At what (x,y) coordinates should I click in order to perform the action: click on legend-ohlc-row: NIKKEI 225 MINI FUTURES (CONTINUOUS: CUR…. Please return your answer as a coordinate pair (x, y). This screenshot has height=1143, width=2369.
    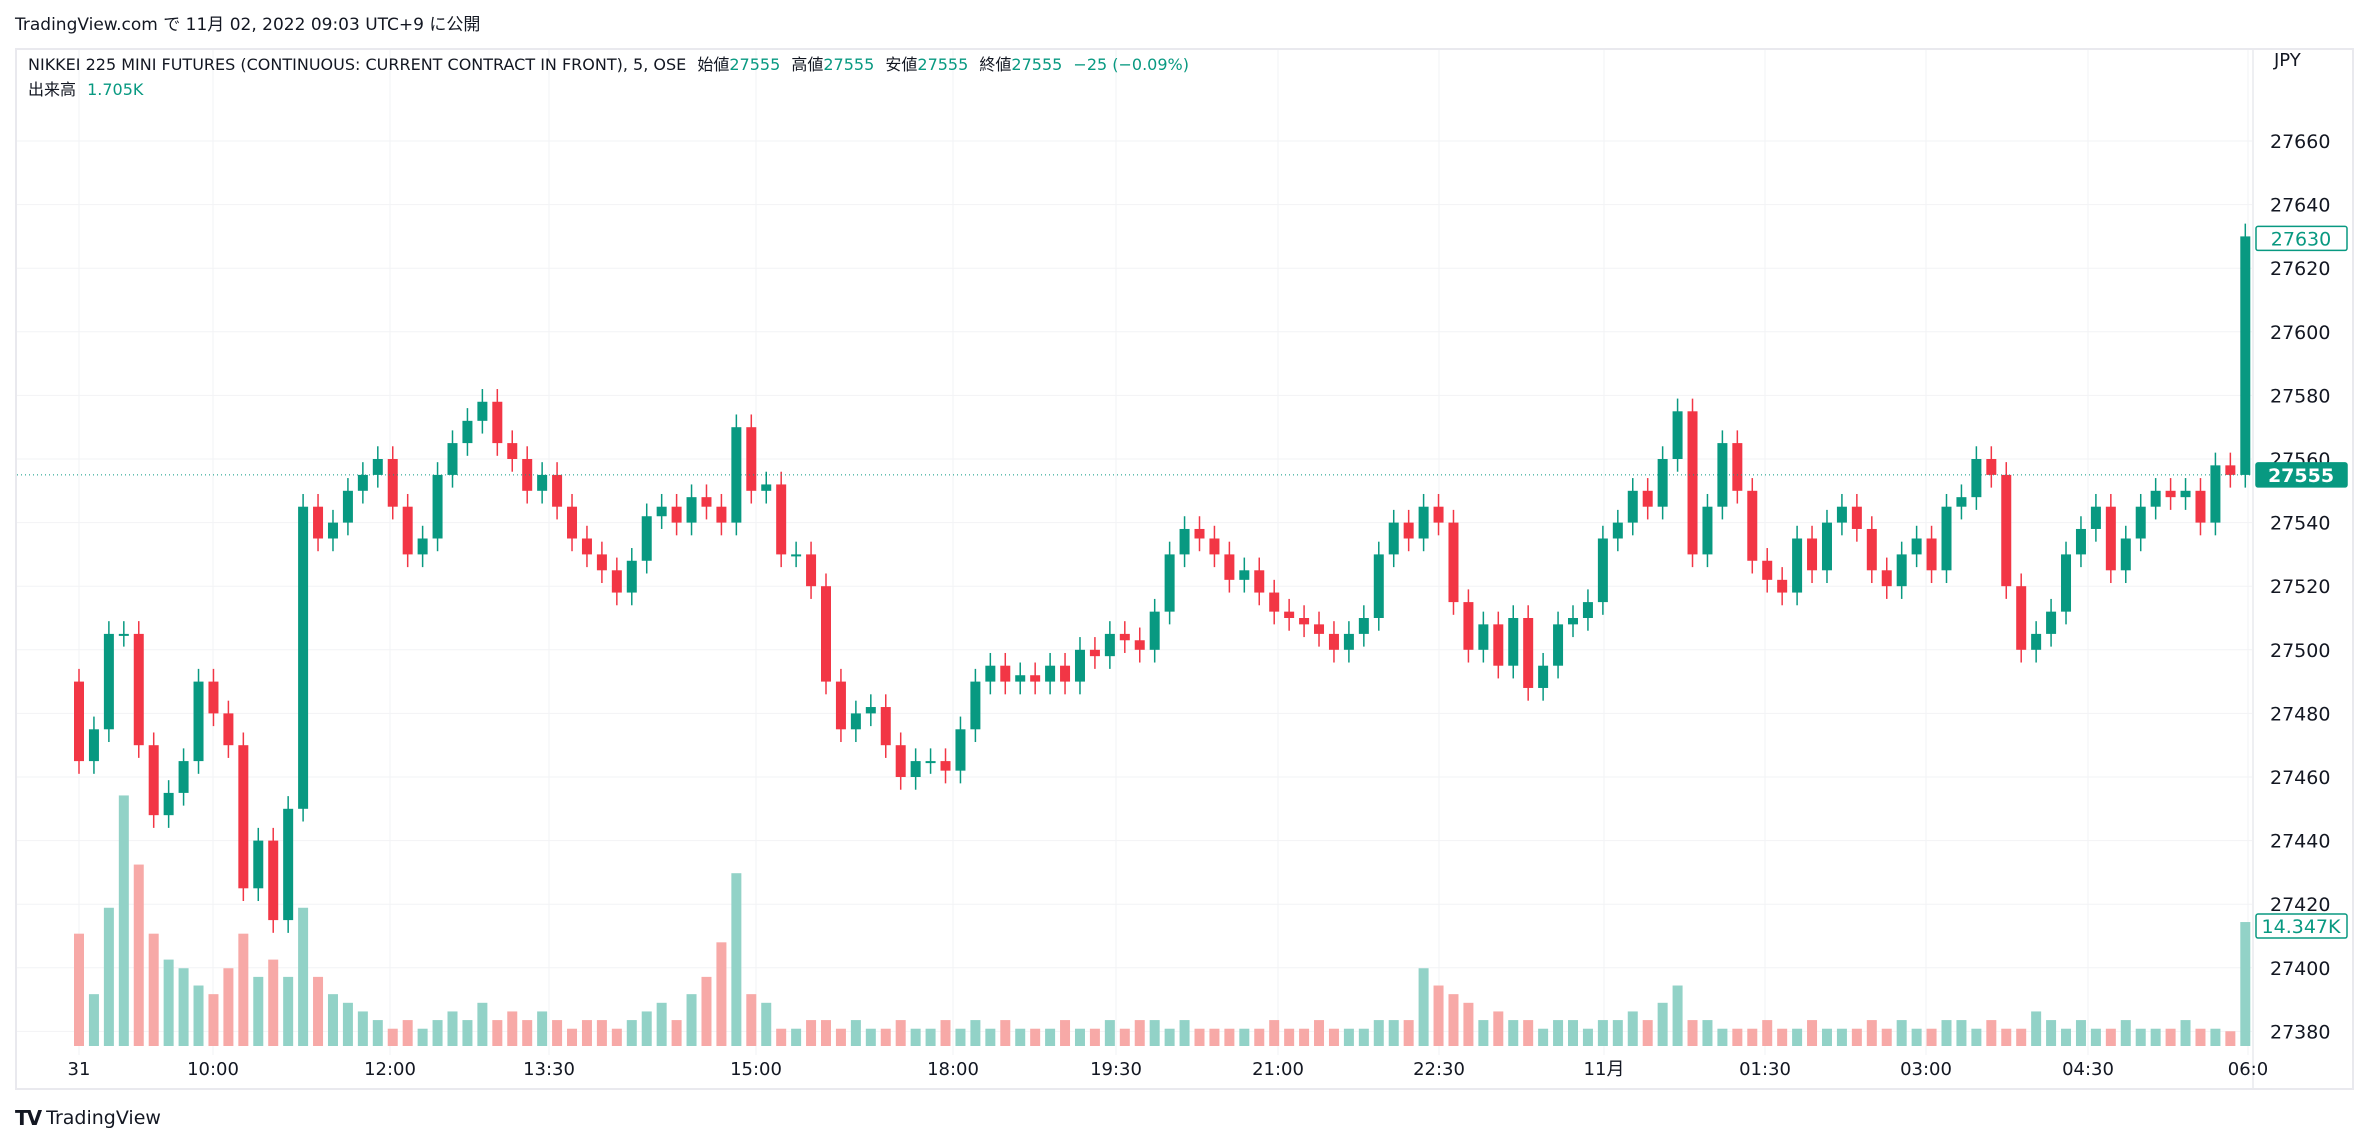
    Looking at the image, I should click on (608, 64).